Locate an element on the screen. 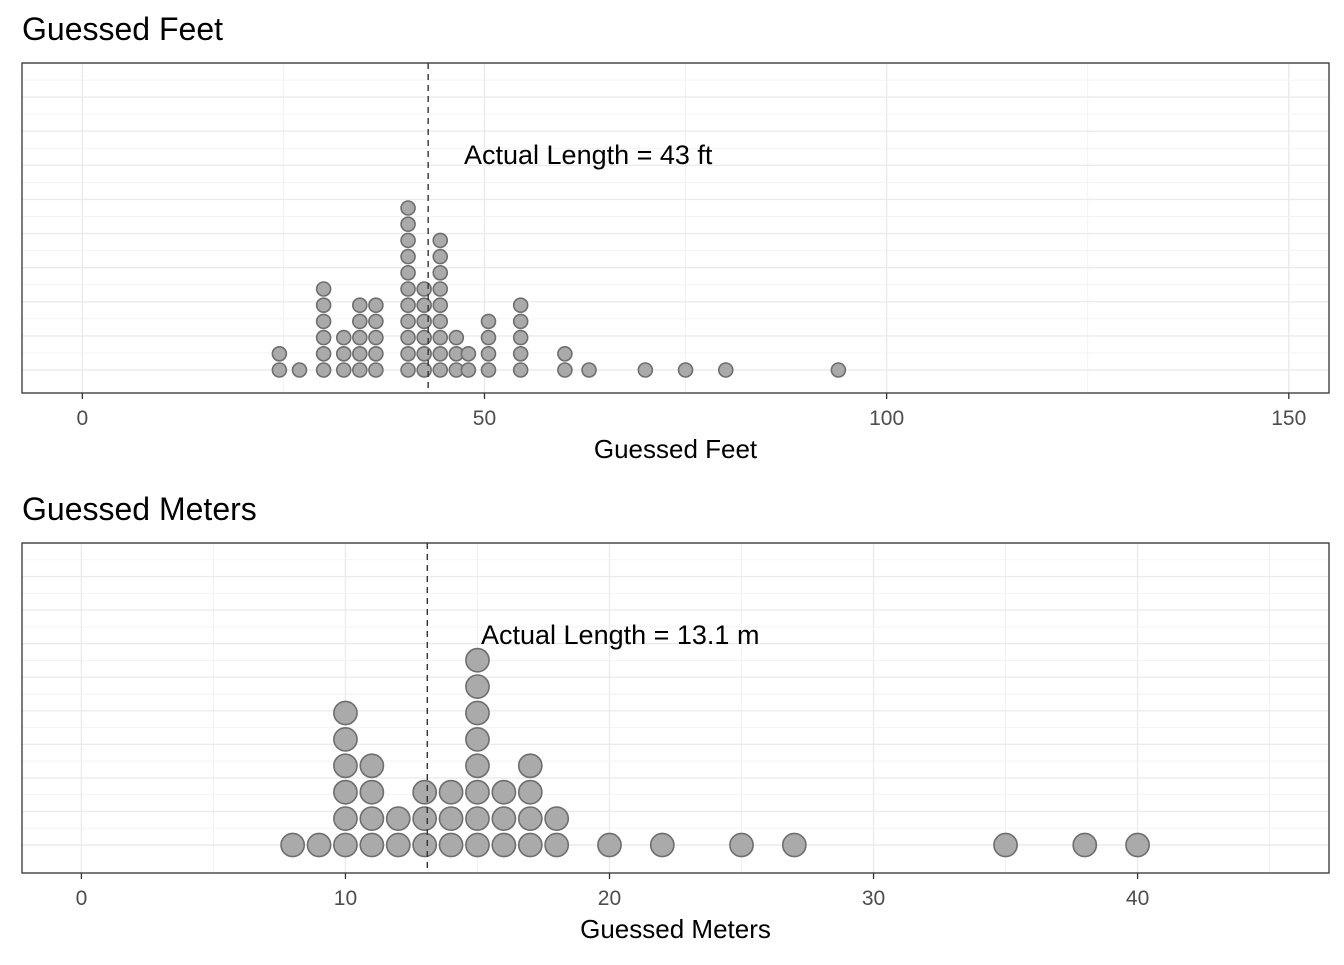 This screenshot has height=965, width=1344. feet-tick-label: 150 is located at coordinates (1288, 418).